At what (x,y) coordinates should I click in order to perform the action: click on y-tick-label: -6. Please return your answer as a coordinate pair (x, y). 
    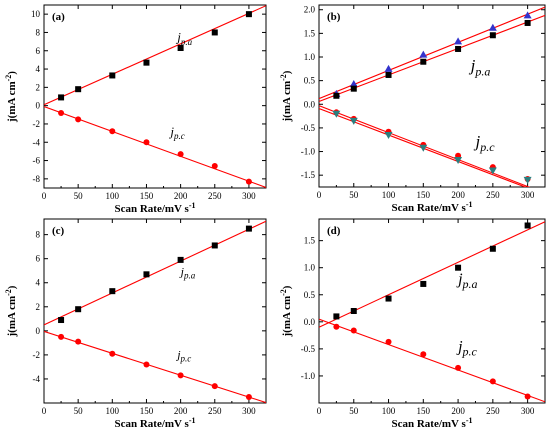
    Looking at the image, I should click on (37, 161).